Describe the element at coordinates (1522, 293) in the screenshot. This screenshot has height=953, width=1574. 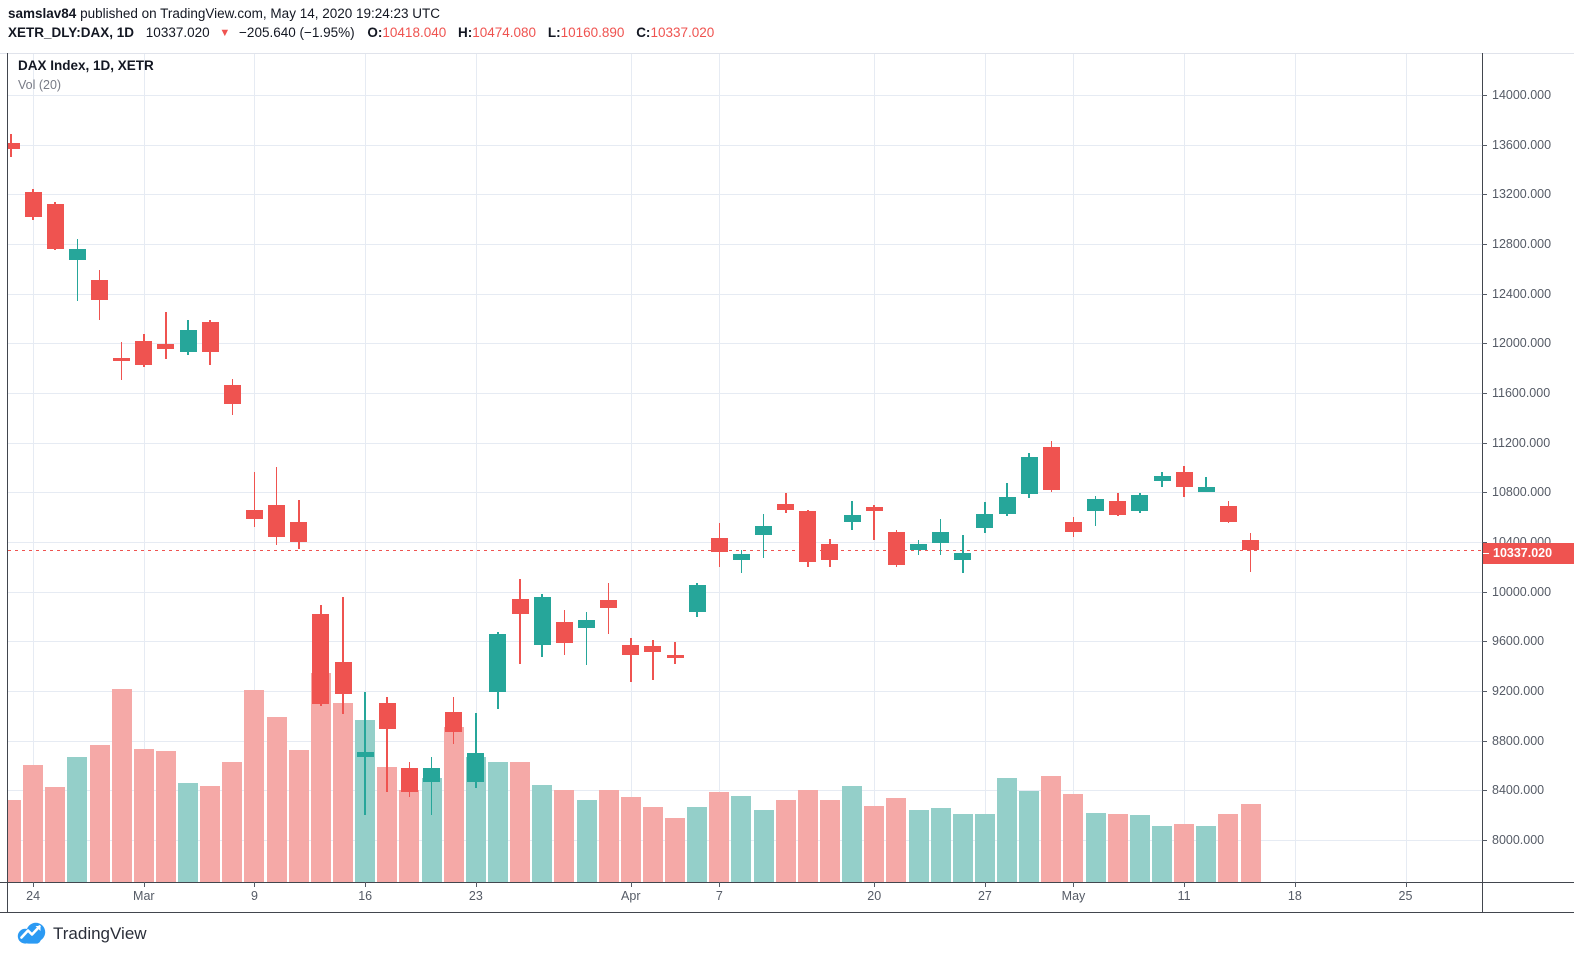
I see `price-tick-label: 12400.000` at that location.